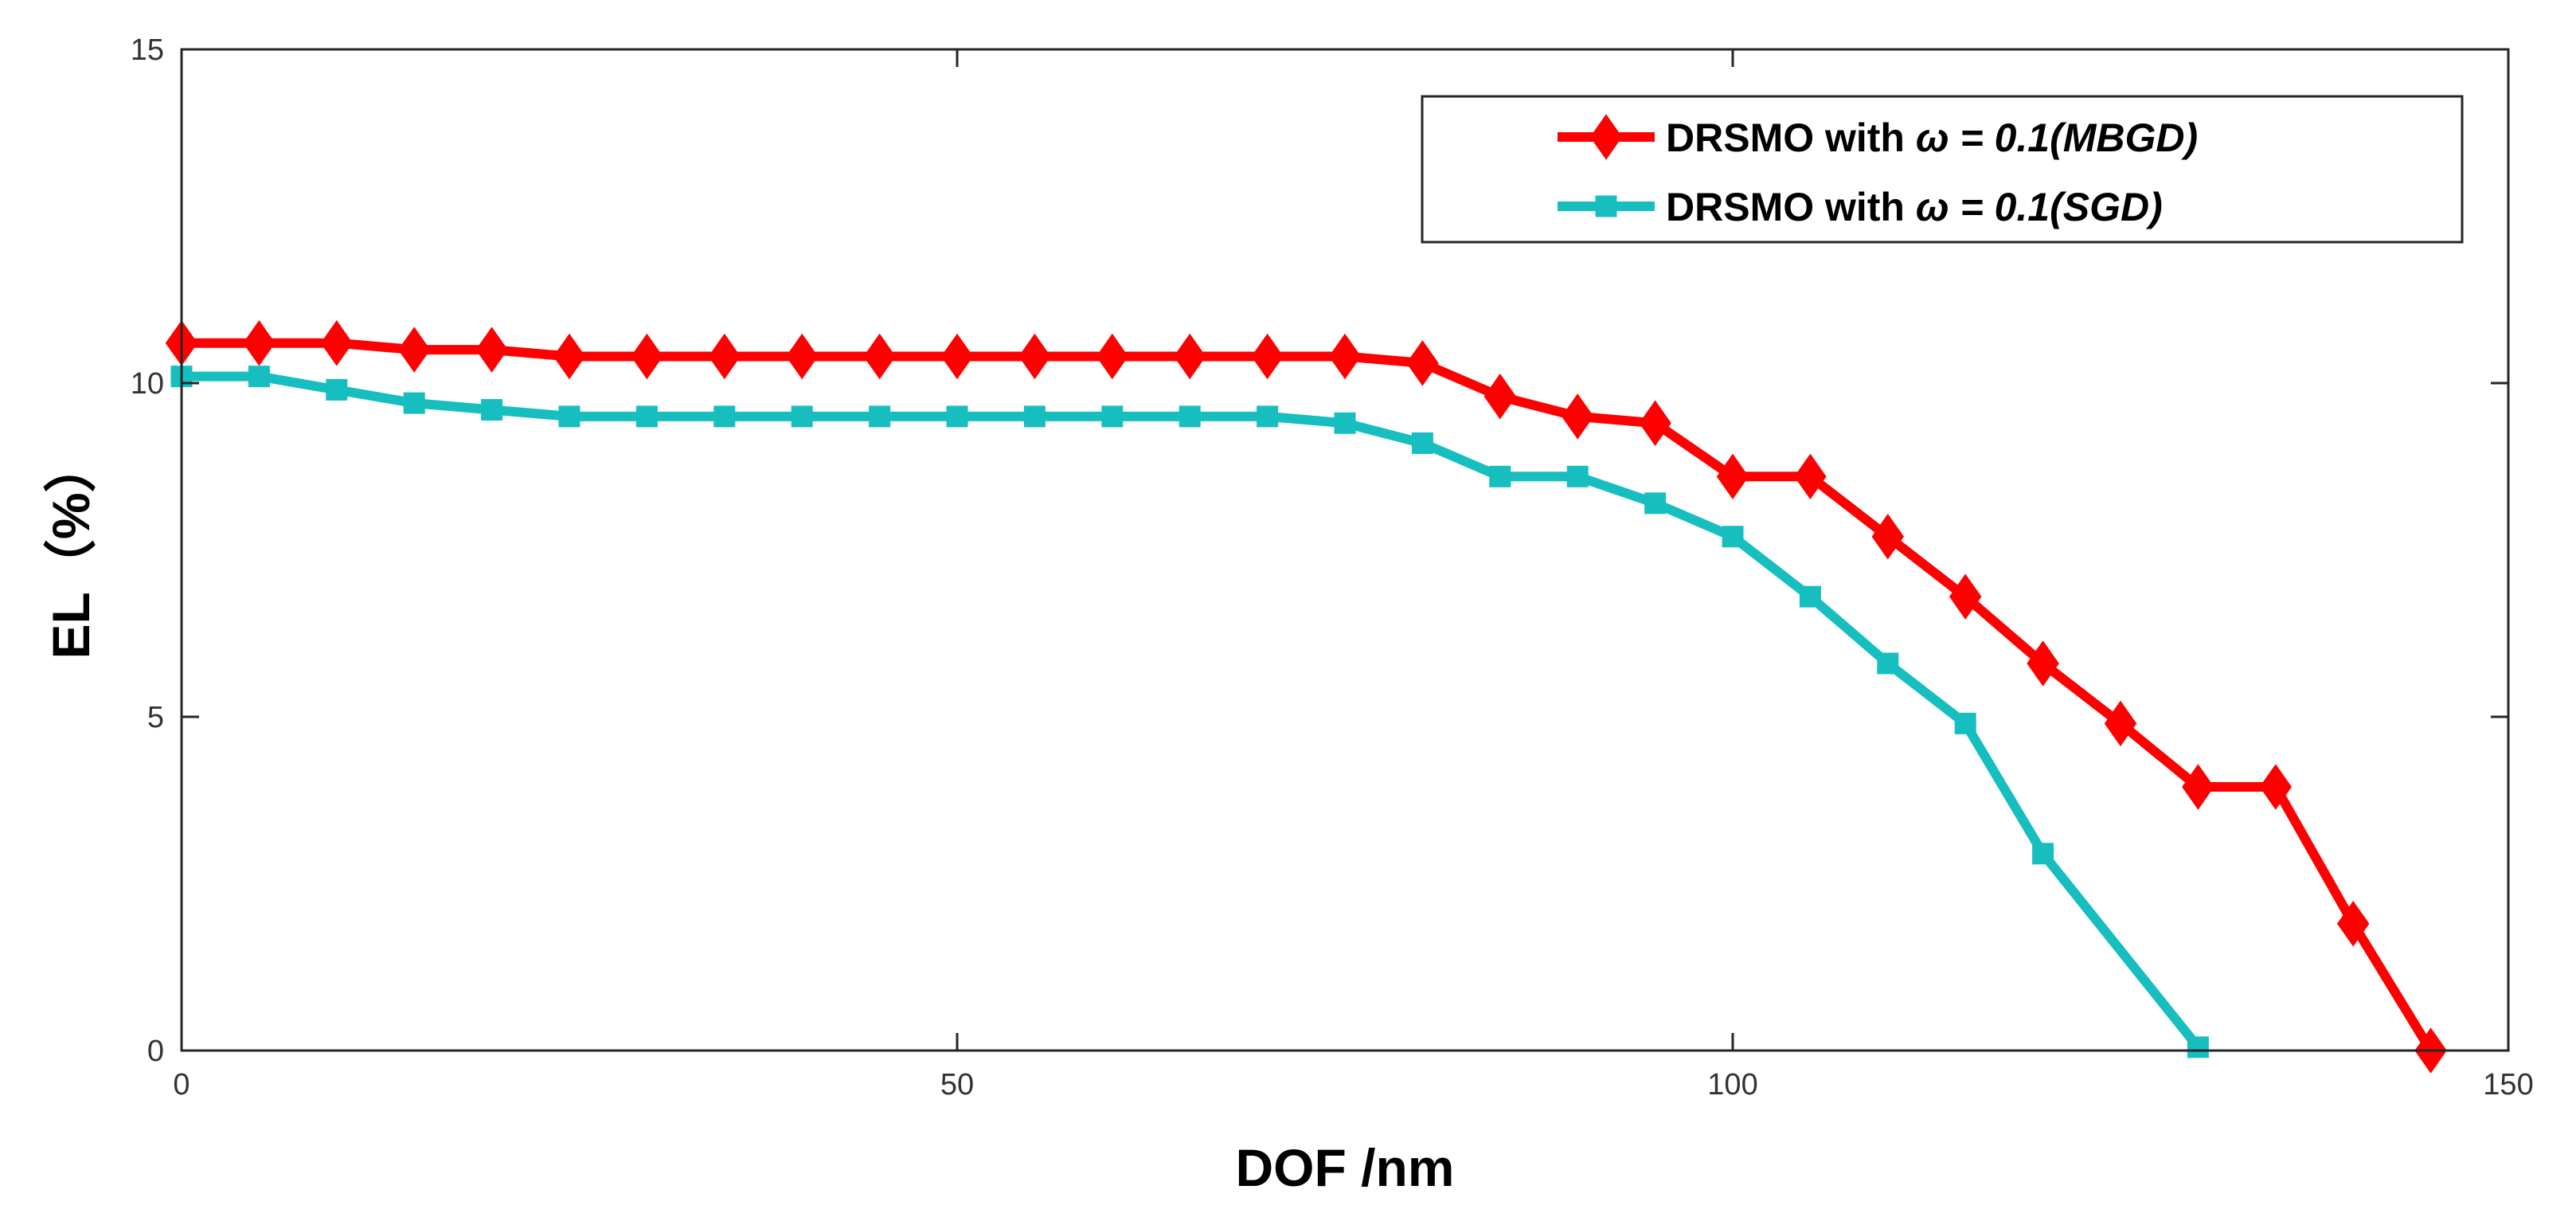 This screenshot has width=2576, height=1217. I want to click on legend-box, so click(1943, 169).